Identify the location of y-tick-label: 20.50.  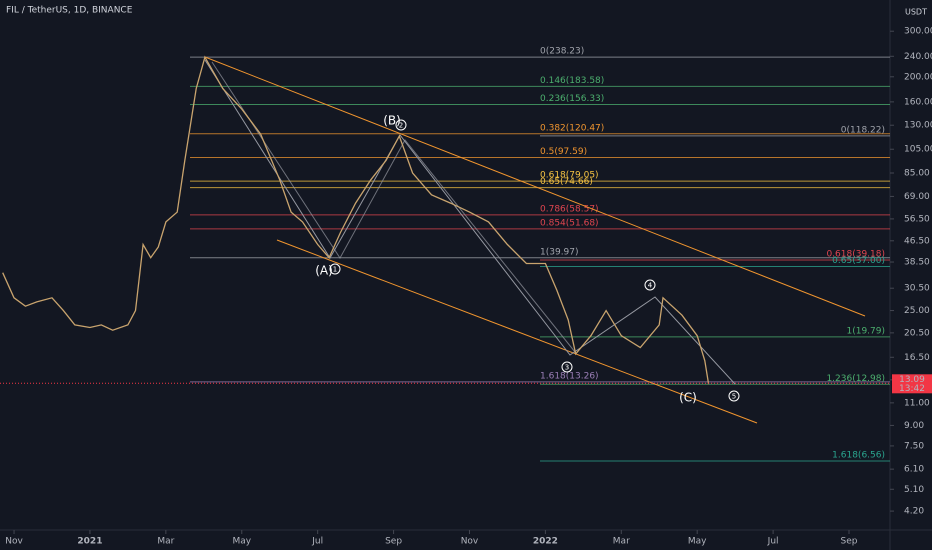
(917, 333).